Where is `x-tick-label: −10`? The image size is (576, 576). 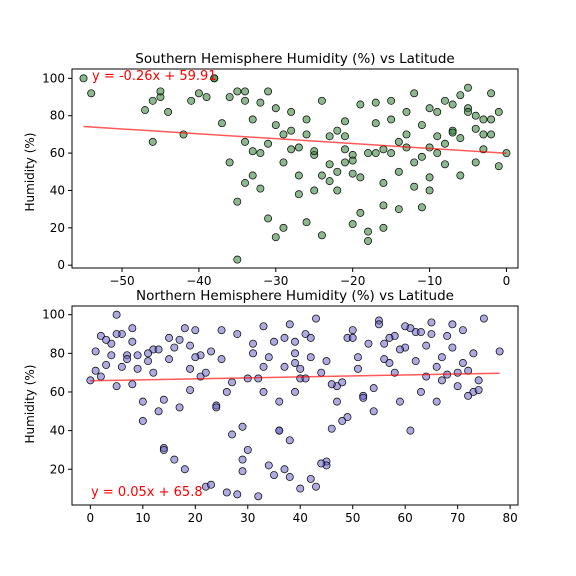 x-tick-label: −10 is located at coordinates (429, 281).